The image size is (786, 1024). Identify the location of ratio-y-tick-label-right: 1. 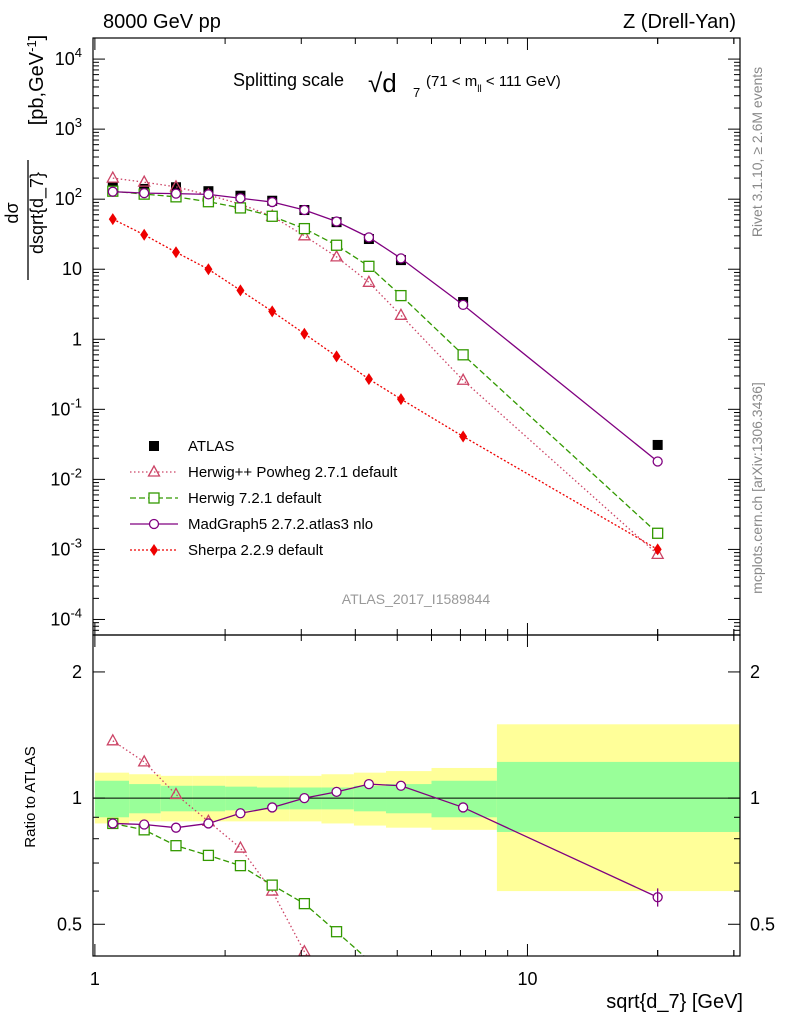
(755, 798).